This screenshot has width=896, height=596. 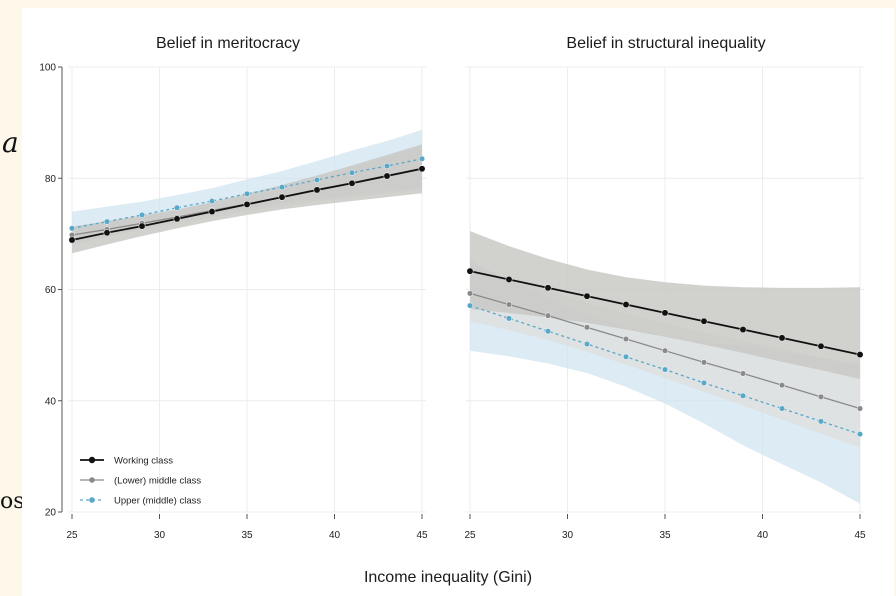 I want to click on y-tick-label: 100, so click(x=47, y=68).